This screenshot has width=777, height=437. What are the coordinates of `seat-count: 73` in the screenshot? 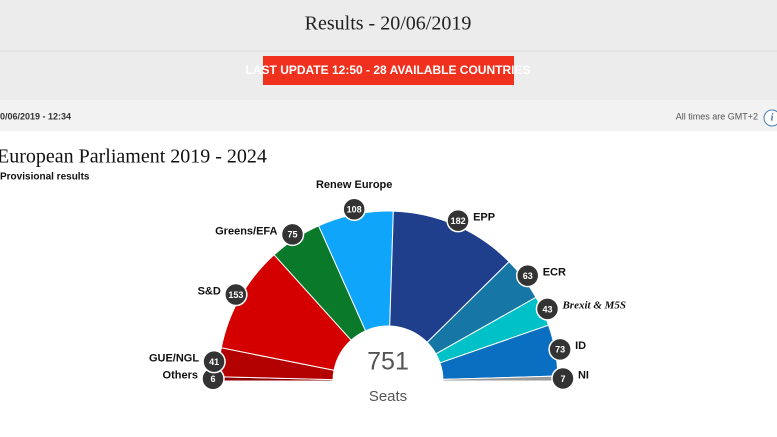 It's located at (560, 350).